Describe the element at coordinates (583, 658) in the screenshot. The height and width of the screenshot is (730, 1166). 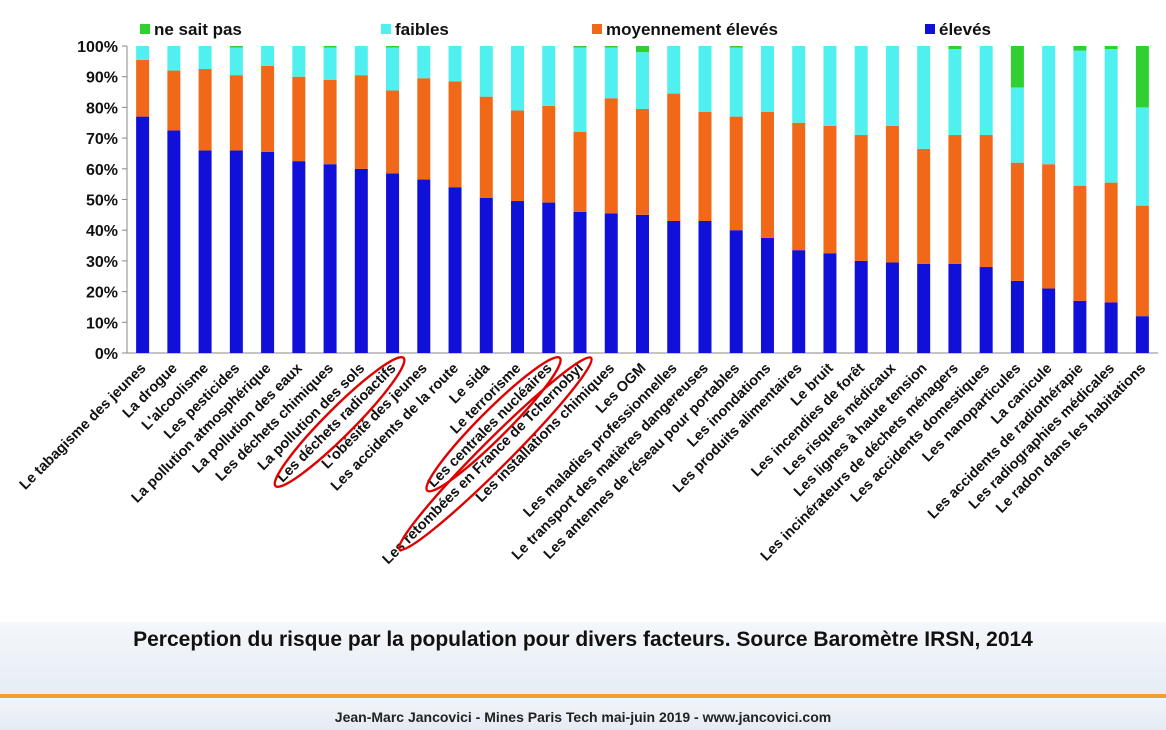
I see `caption-band` at that location.